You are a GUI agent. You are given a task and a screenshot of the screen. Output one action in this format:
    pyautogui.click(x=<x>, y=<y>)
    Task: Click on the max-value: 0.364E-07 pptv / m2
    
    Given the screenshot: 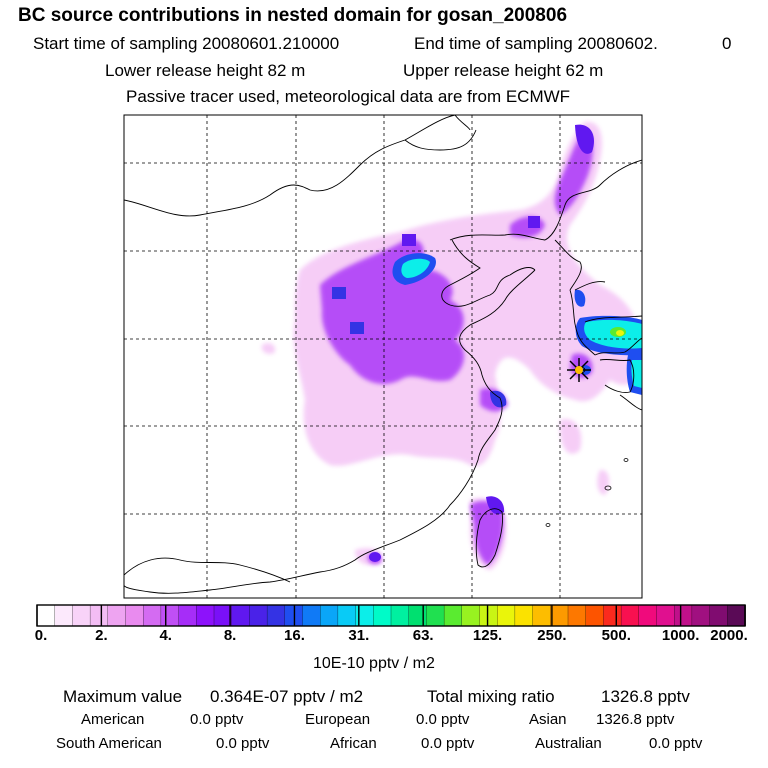 What is the action you would take?
    pyautogui.click(x=287, y=696)
    